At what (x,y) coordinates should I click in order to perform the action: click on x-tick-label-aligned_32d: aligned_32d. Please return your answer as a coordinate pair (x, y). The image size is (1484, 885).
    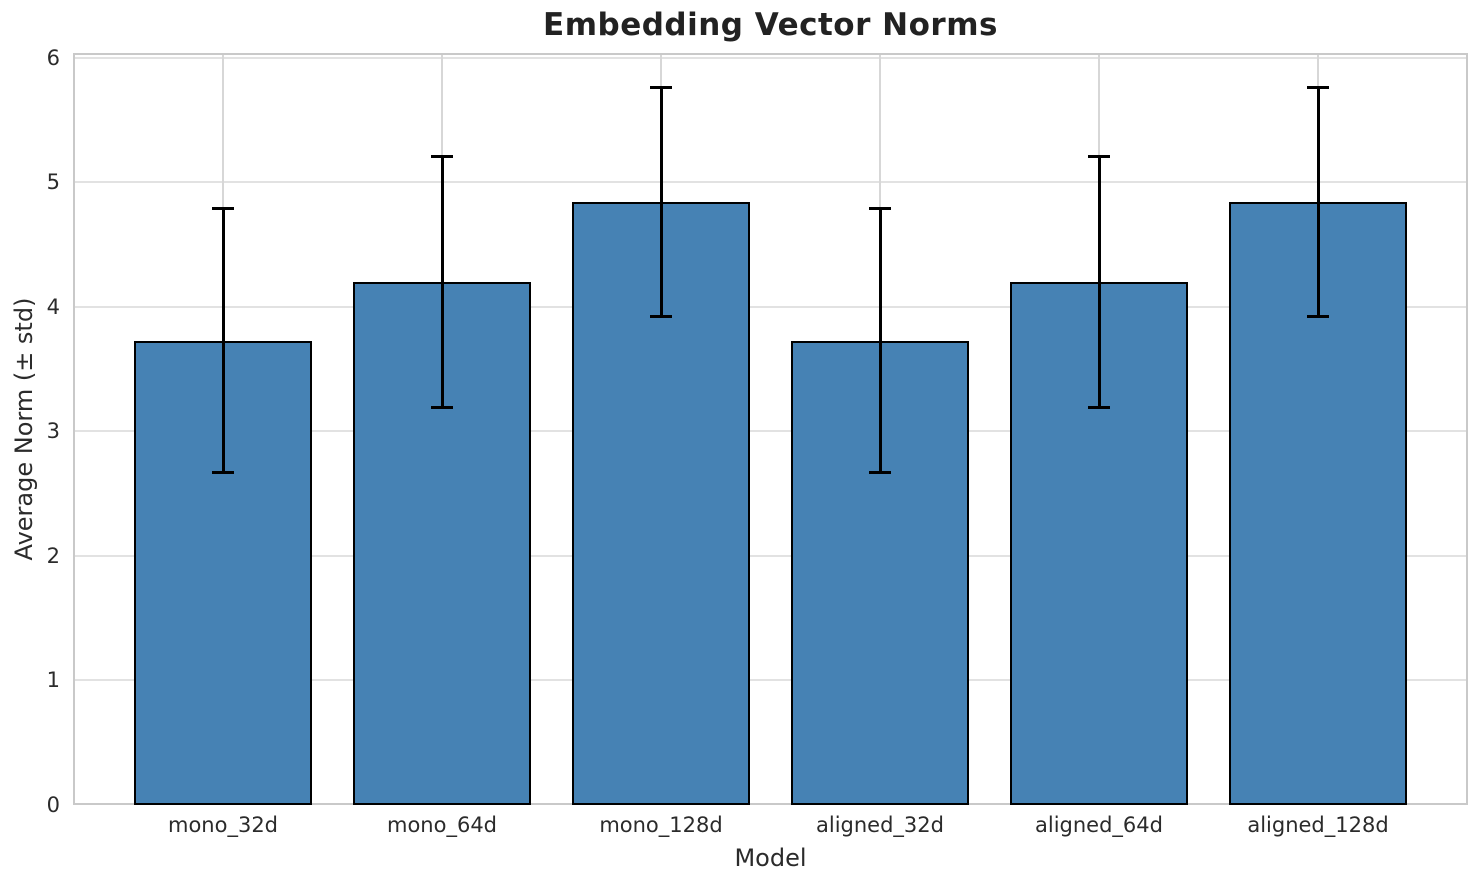
    Looking at the image, I should click on (880, 825).